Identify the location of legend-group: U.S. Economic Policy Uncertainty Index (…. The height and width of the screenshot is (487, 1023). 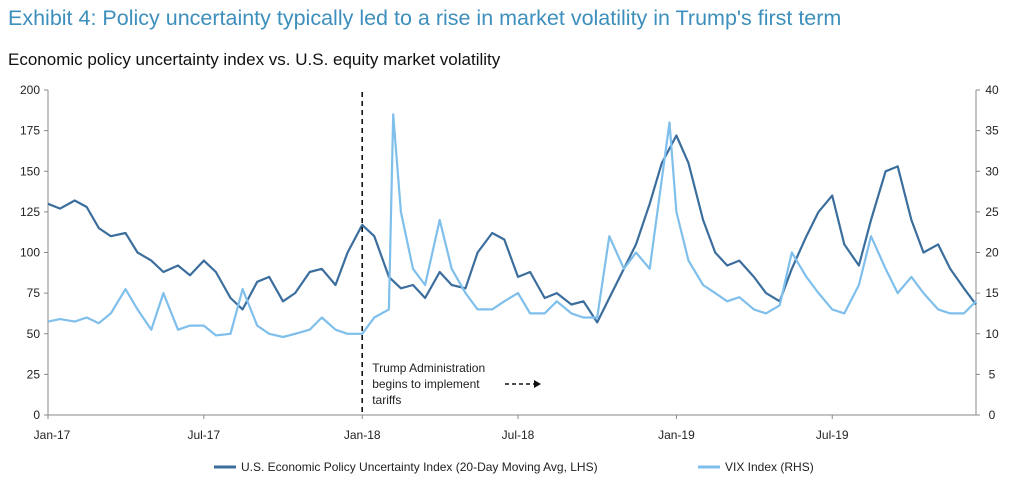
(514, 467).